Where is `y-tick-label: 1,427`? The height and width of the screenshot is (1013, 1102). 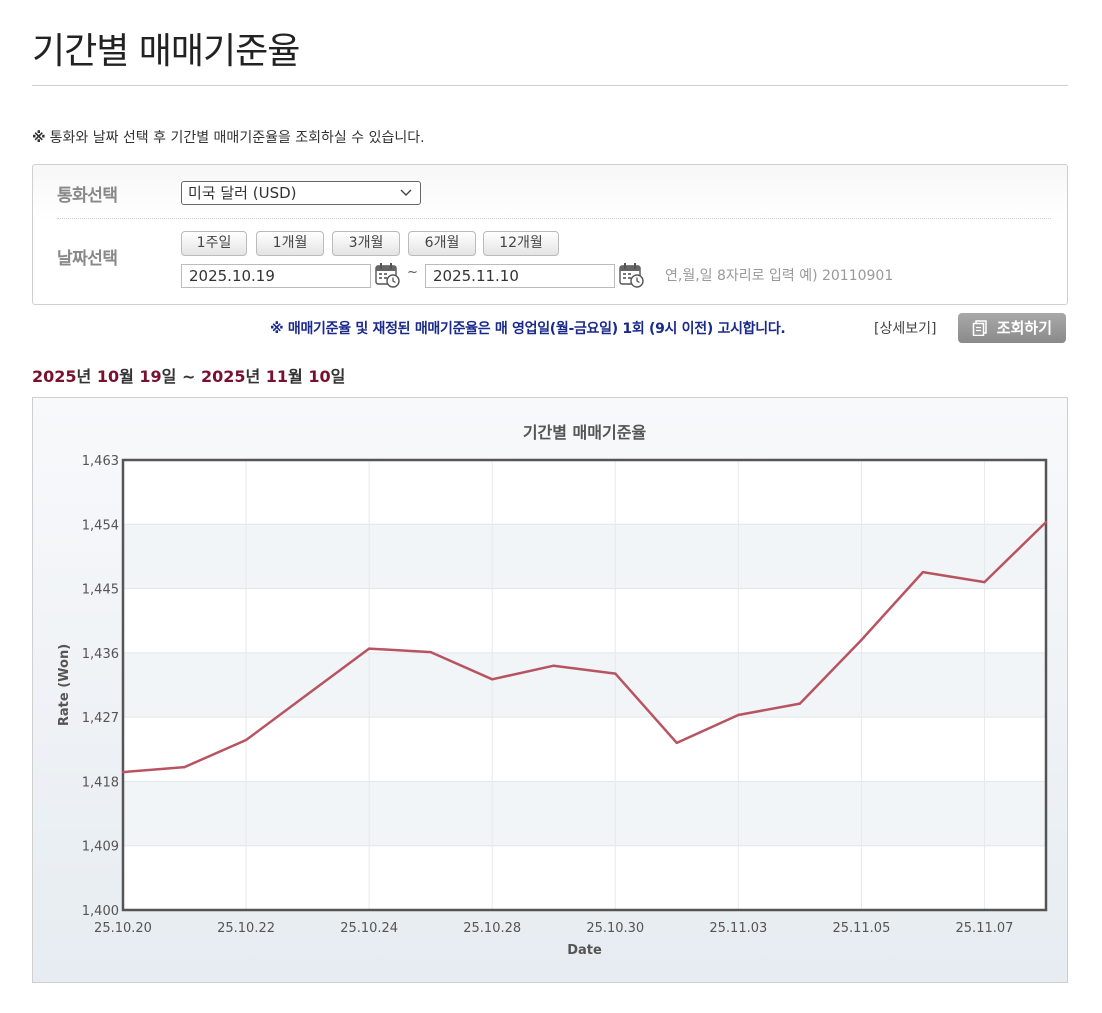
y-tick-label: 1,427 is located at coordinates (100, 718).